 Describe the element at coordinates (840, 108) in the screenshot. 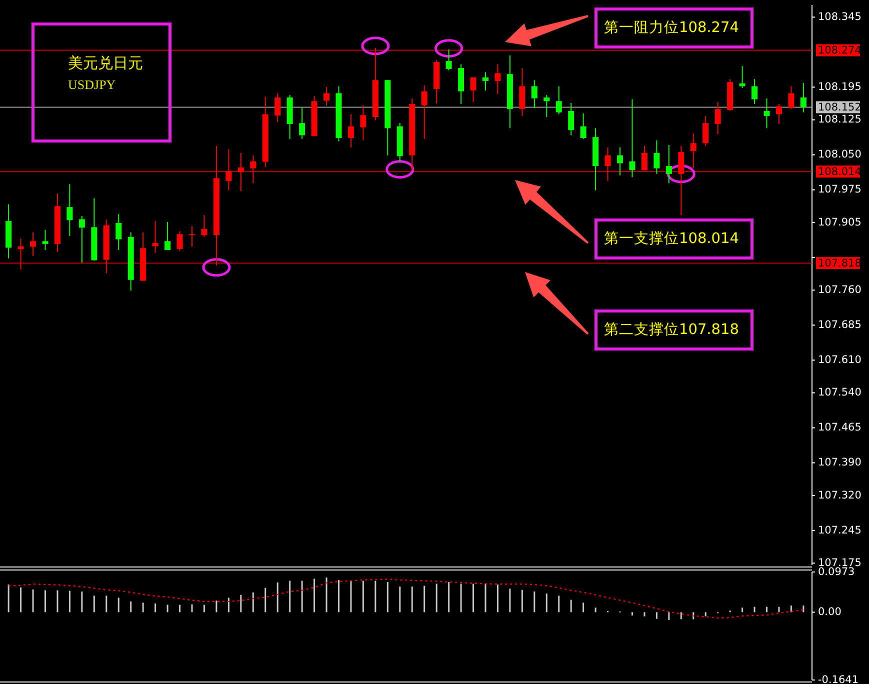

I see `ref-line-label: 108.152` at that location.